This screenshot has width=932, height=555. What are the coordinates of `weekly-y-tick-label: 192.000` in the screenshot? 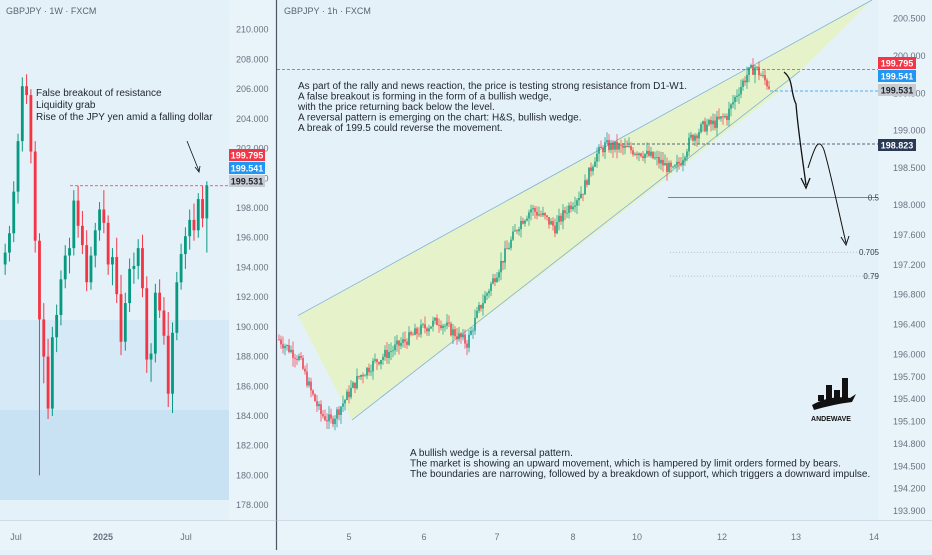 It's located at (252, 297).